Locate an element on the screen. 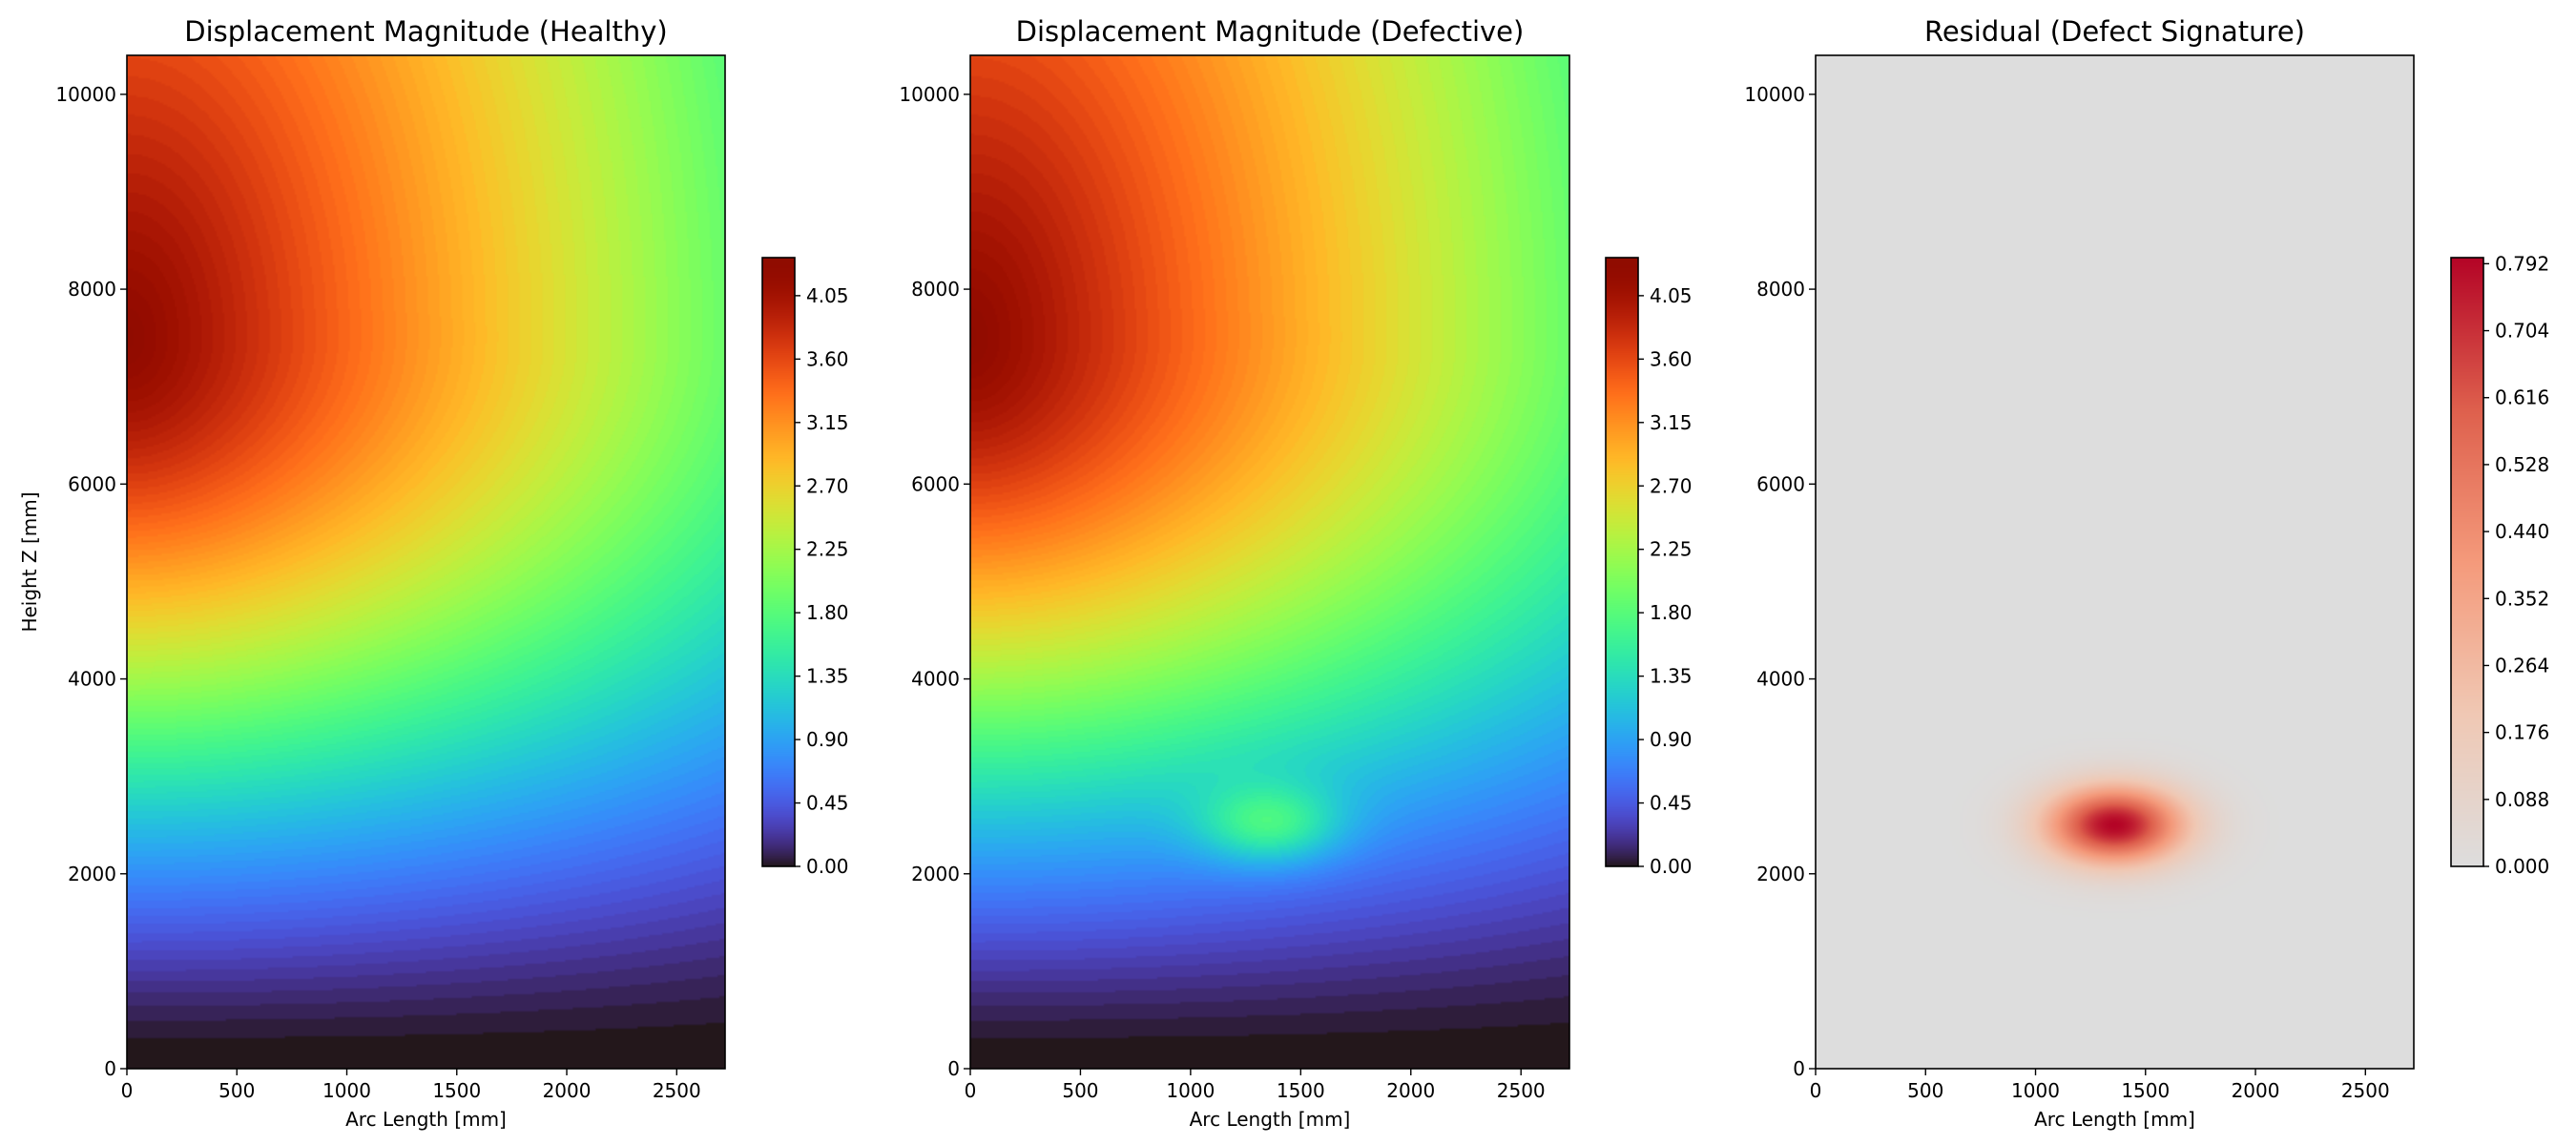 The height and width of the screenshot is (1145, 2576). colorbar-tick-label: 0.440 is located at coordinates (2522, 531).